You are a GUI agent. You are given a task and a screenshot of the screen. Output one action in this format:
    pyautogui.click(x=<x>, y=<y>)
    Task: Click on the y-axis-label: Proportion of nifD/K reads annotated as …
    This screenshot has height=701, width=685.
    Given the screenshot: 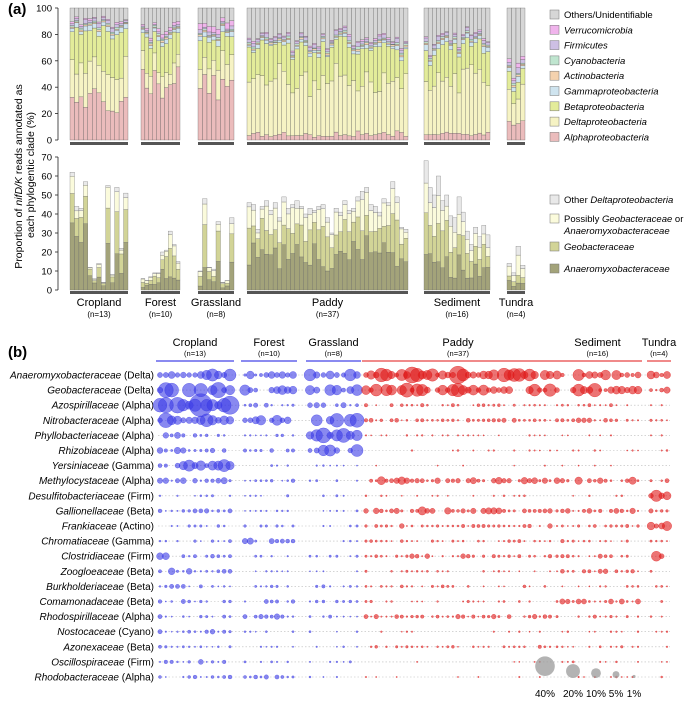 What is the action you would take?
    pyautogui.click(x=25, y=174)
    